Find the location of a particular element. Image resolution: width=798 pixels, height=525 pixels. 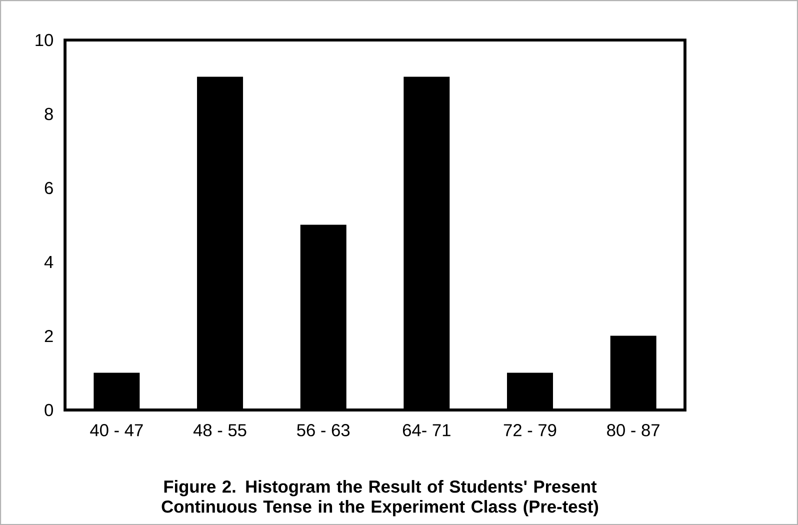

y-tick-label: 10 is located at coordinates (44, 40).